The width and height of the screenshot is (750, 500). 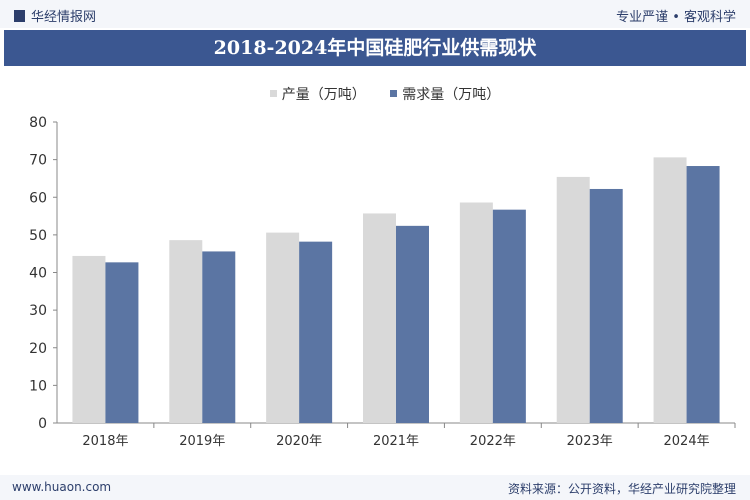 What do you see at coordinates (38, 311) in the screenshot?
I see `y-tick-label: 30` at bounding box center [38, 311].